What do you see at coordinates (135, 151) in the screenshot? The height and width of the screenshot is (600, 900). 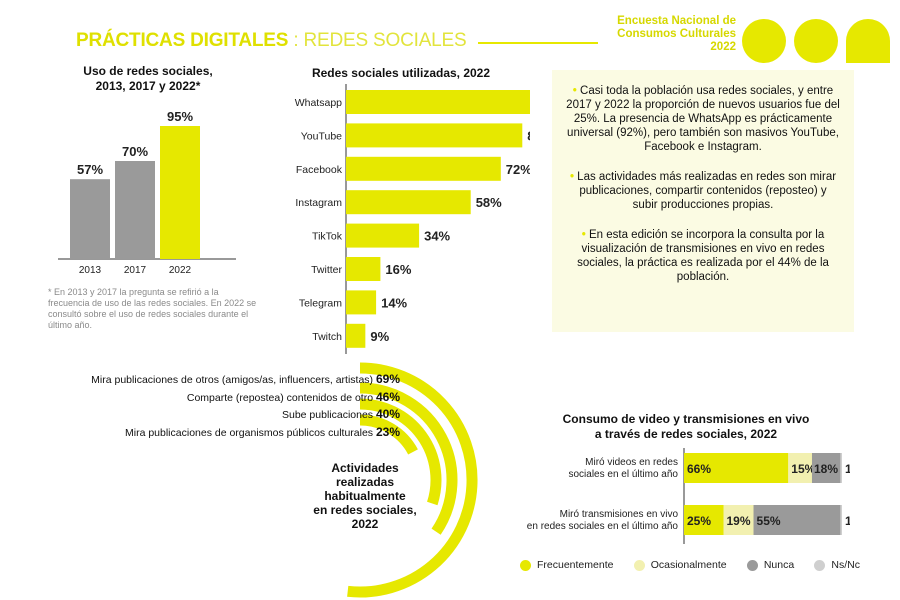 I see `years-bar-value: 70%` at bounding box center [135, 151].